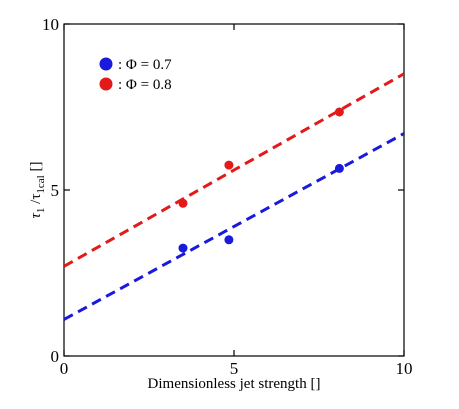 This screenshot has height=409, width=459. I want to click on y-axis-label-tau1: τ, so click(36, 215).